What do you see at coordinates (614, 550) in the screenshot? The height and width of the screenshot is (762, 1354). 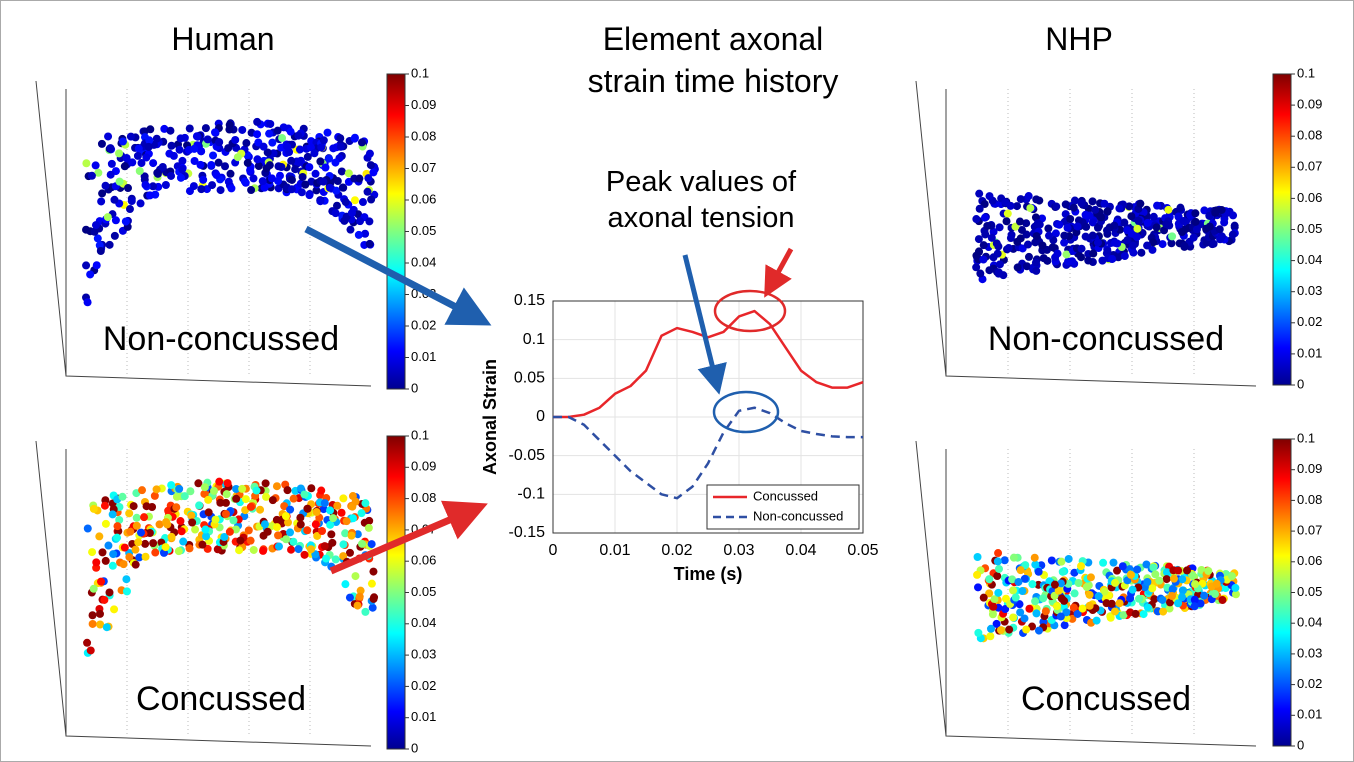 I see `x-tick-label: 0.01` at bounding box center [614, 550].